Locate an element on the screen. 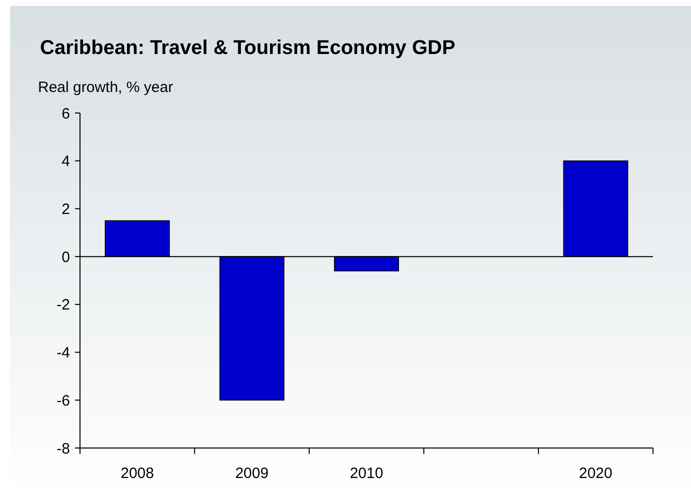  x-tick-label: 2008 is located at coordinates (137, 473).